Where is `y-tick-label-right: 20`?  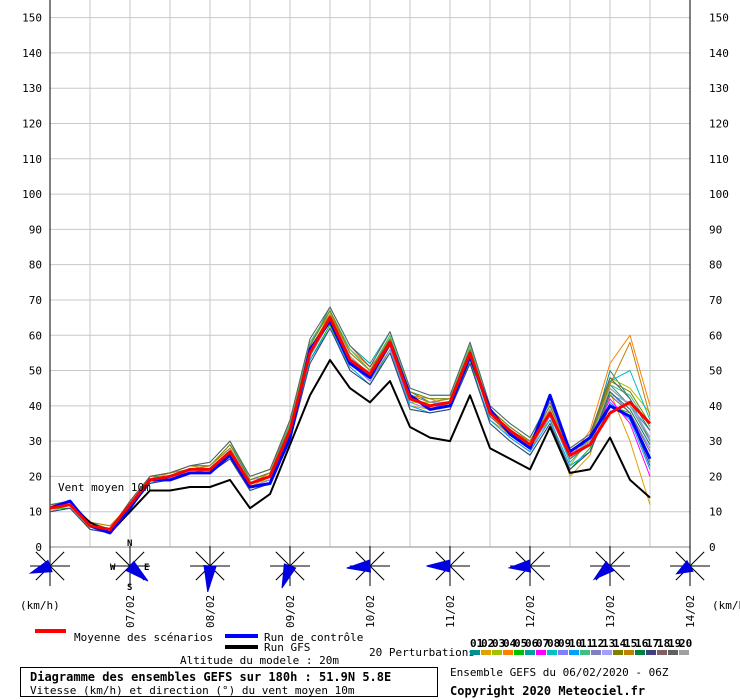
y-tick-label-right: 20 is located at coordinates (715, 476).